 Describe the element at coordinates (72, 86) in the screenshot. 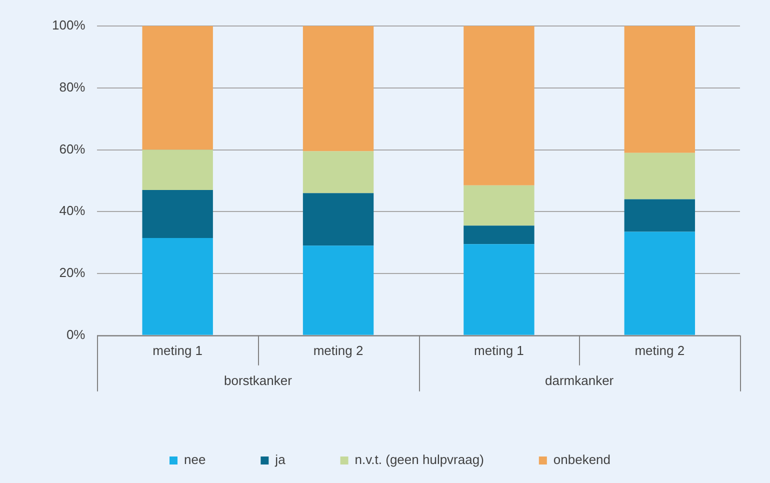

I see `y-tick-label: 80%` at that location.